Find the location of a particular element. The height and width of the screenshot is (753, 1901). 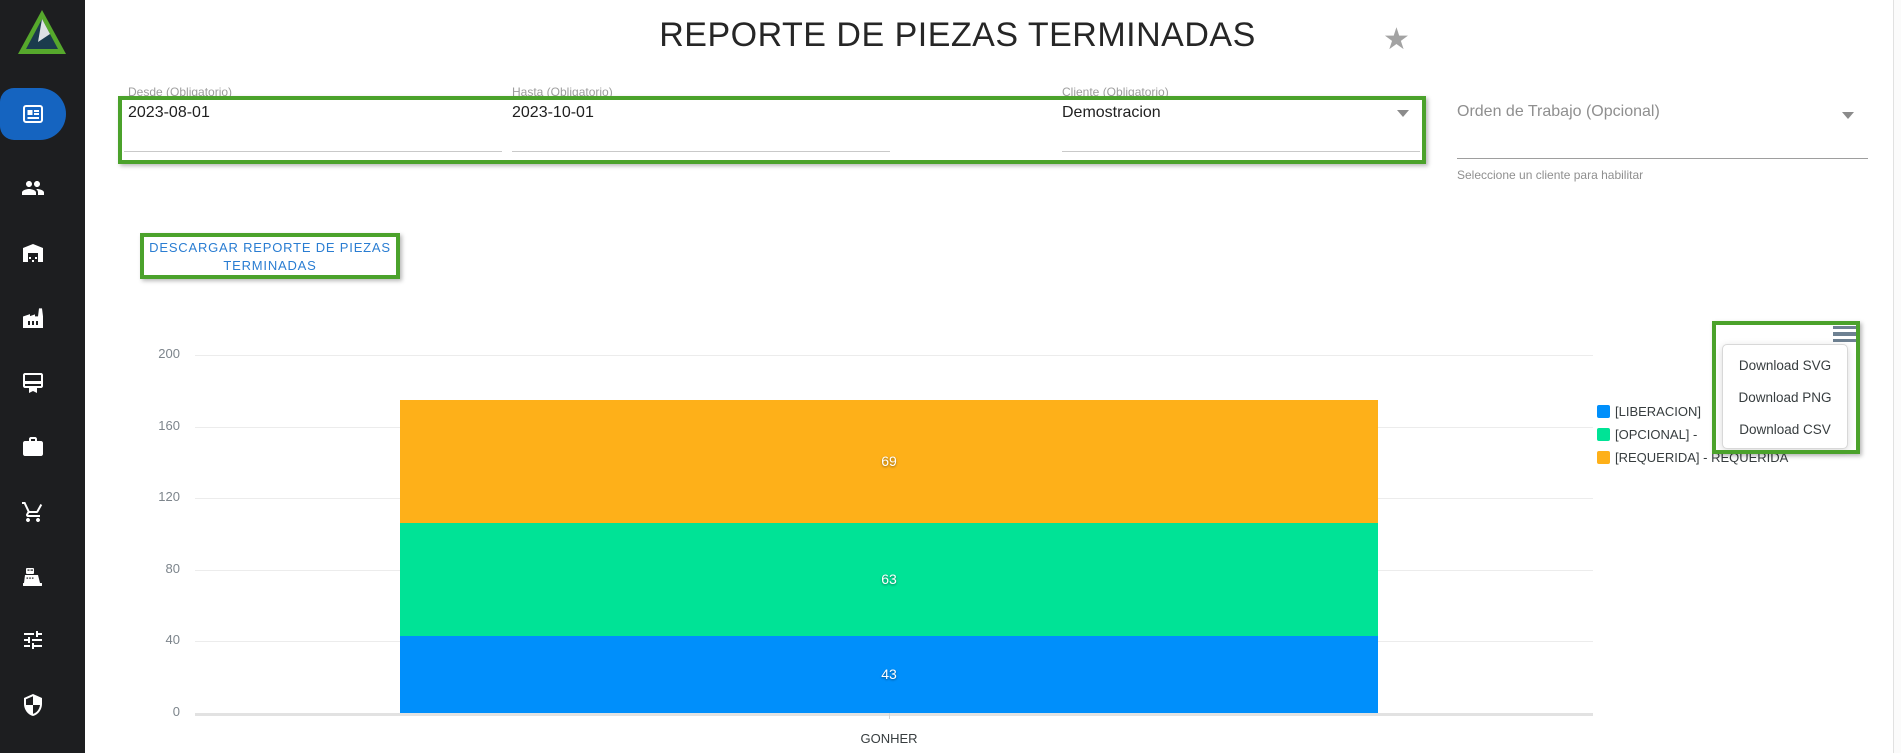

x-axis-tick is located at coordinates (889, 716).